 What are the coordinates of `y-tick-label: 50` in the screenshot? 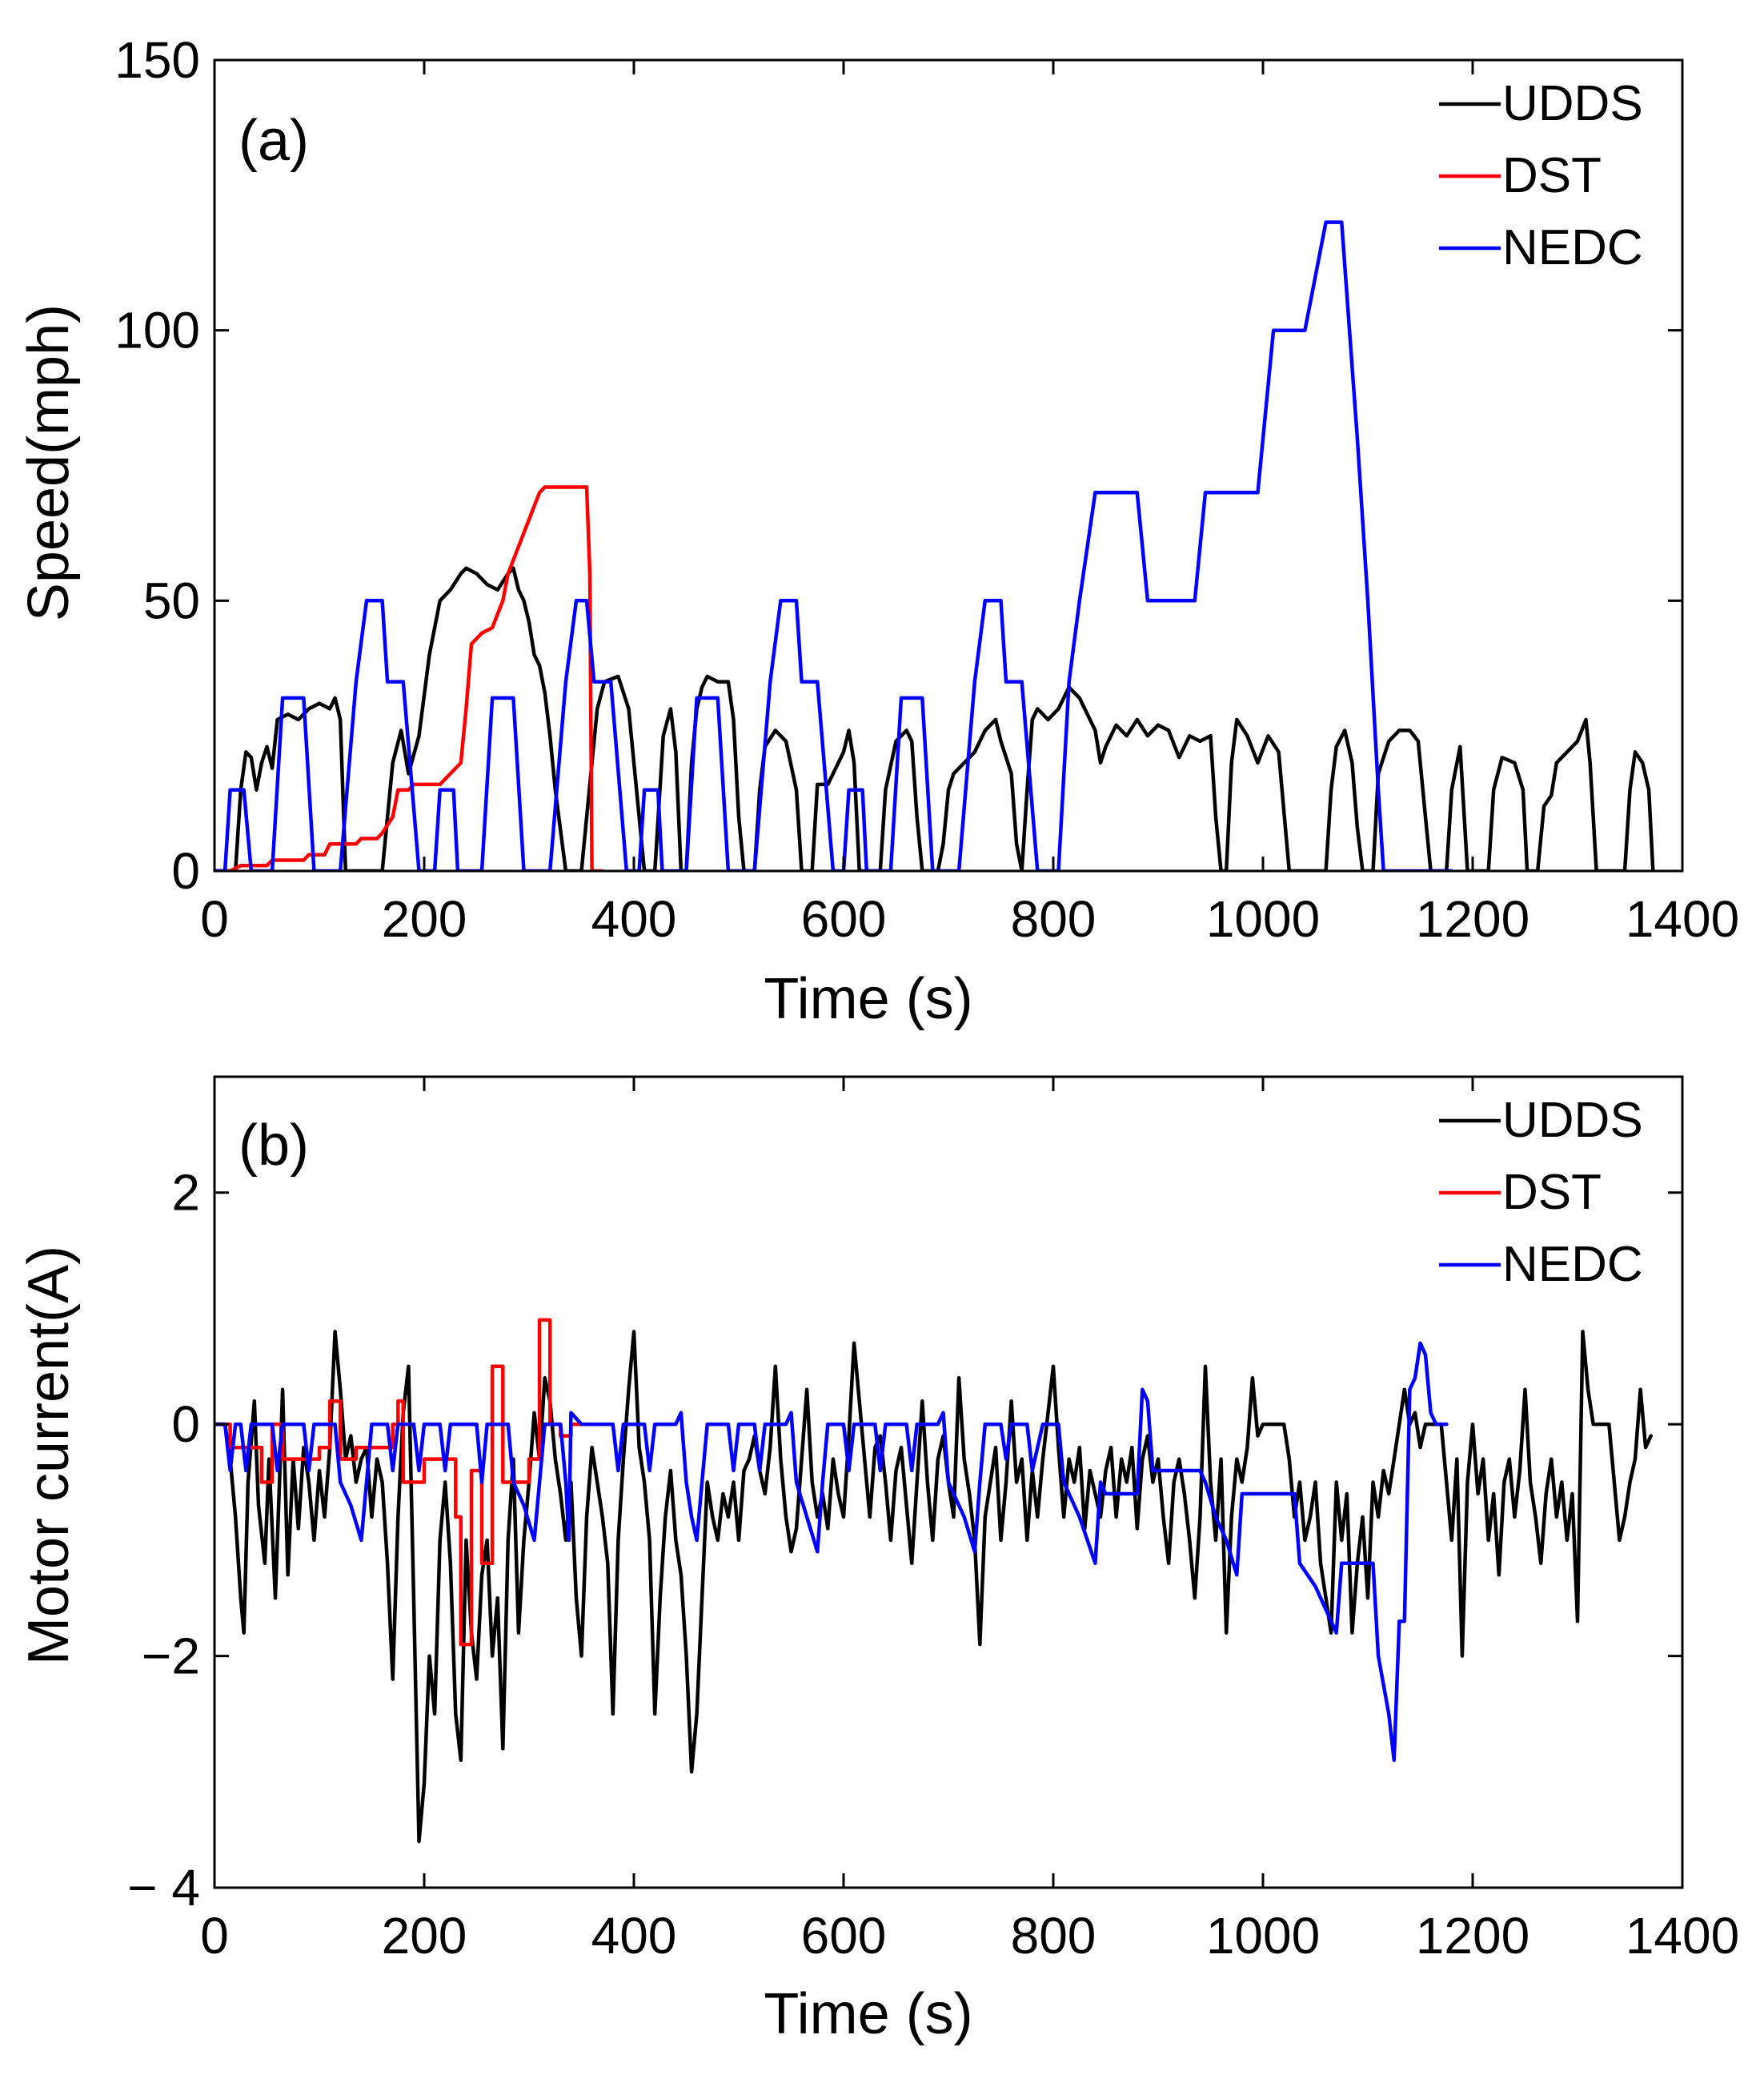 It's located at (171, 600).